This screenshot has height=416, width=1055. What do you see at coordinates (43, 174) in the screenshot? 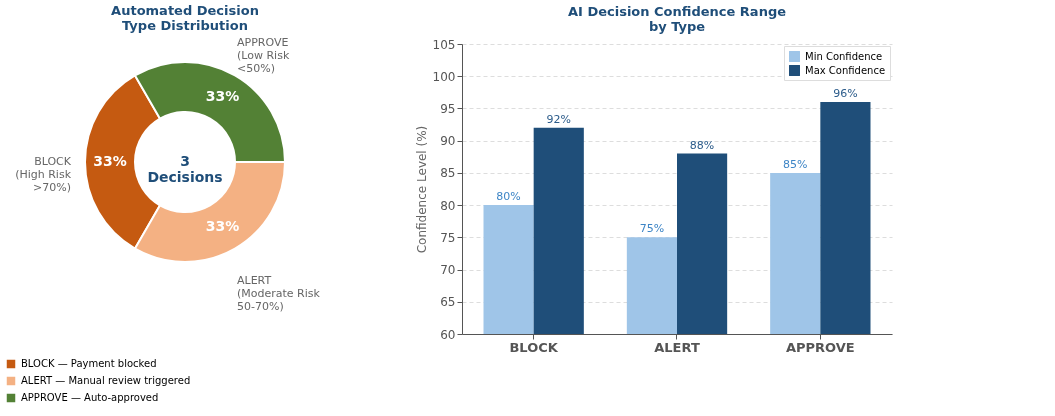
I see `text: BLOCK (High Risk >70%)` at bounding box center [43, 174].